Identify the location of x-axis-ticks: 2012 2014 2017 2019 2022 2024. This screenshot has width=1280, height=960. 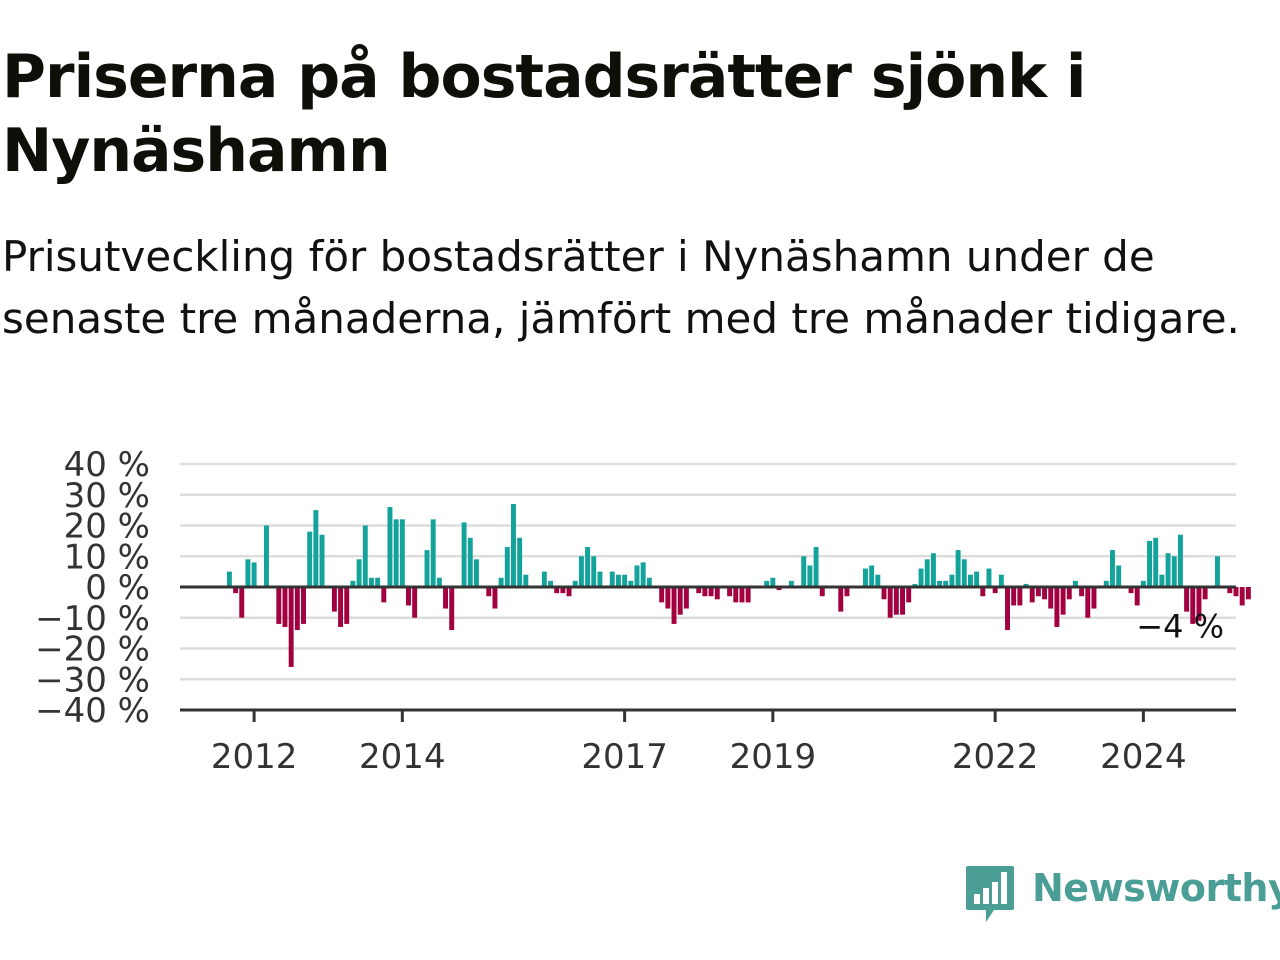
(699, 743).